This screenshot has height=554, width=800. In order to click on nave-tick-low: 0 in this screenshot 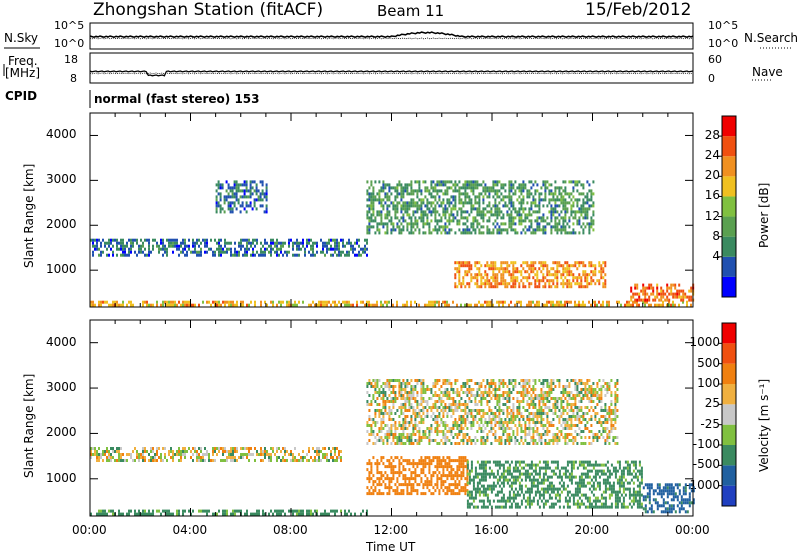, I will do `click(711, 78)`.